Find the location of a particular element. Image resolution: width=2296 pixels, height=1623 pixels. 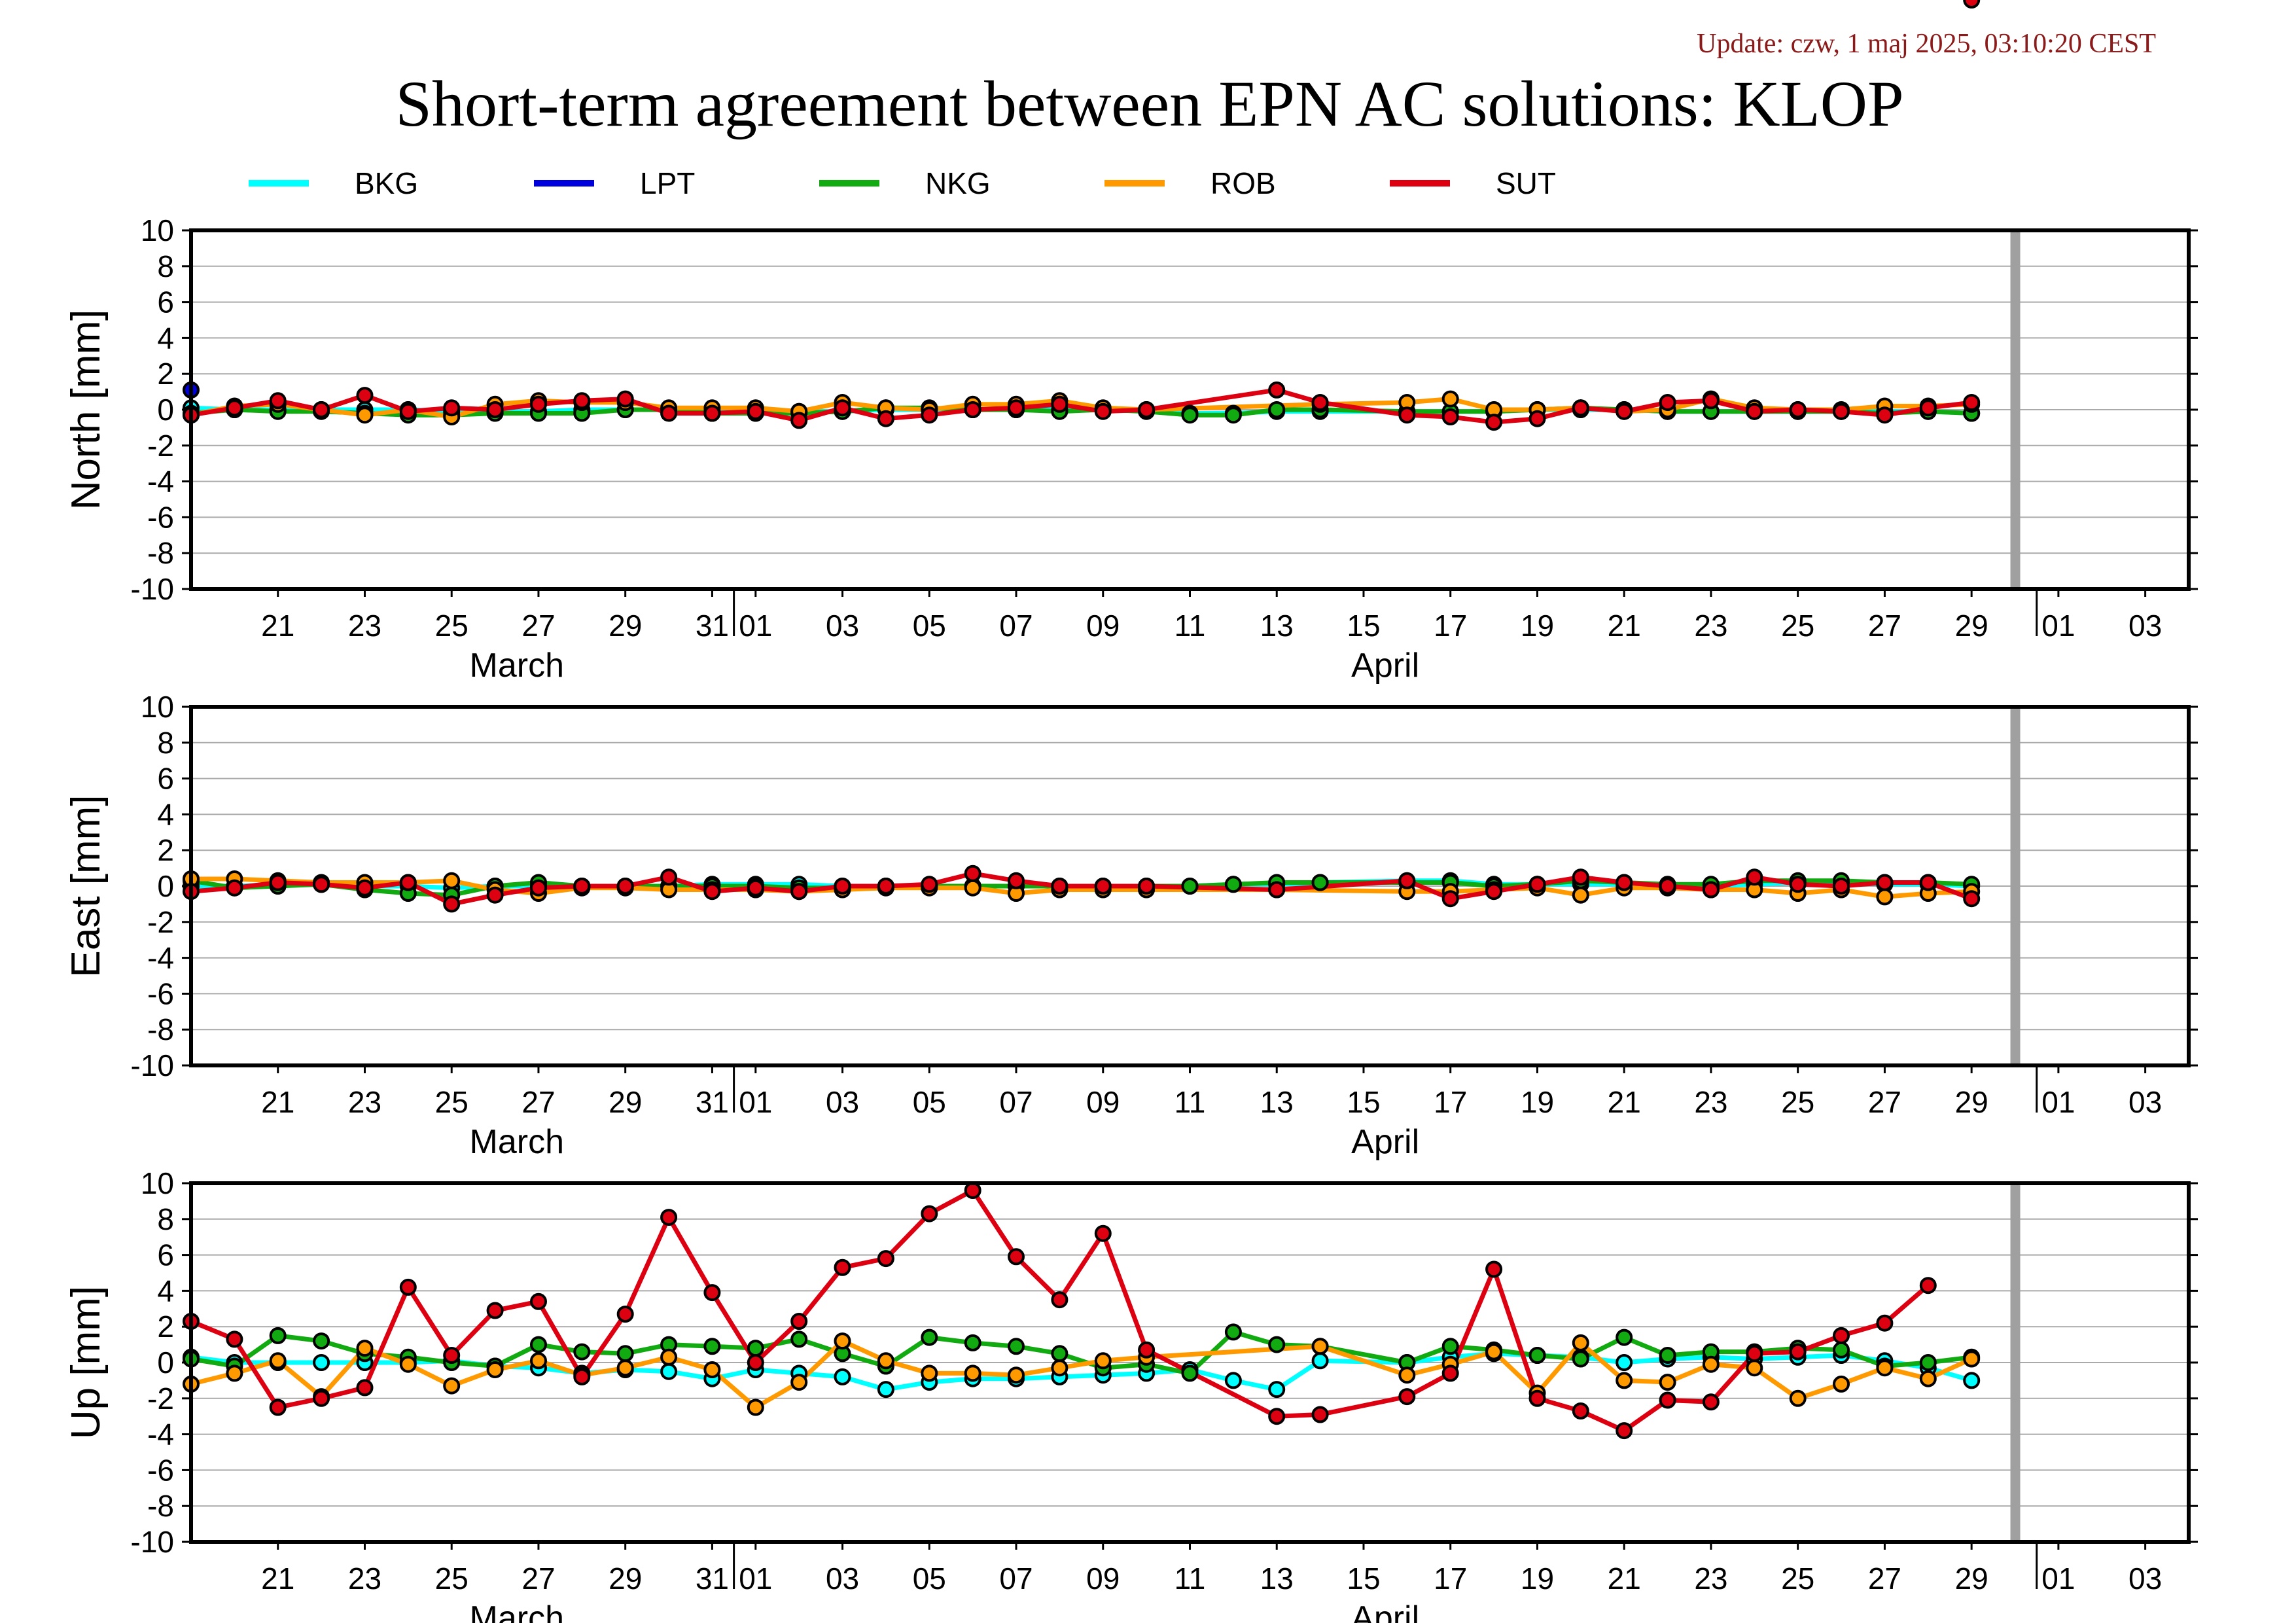

series-markers-north is located at coordinates (1082, 406).